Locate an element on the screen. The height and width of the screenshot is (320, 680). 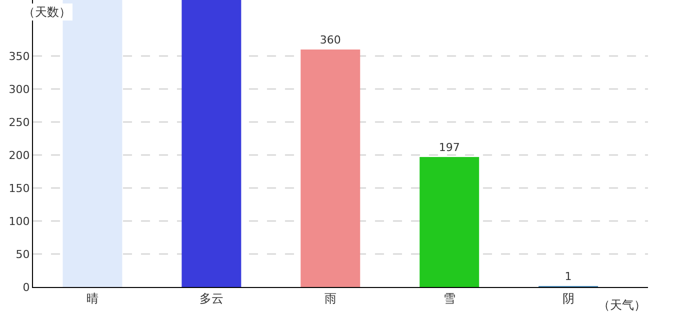
y-tick-label: 100 is located at coordinates (19, 221).